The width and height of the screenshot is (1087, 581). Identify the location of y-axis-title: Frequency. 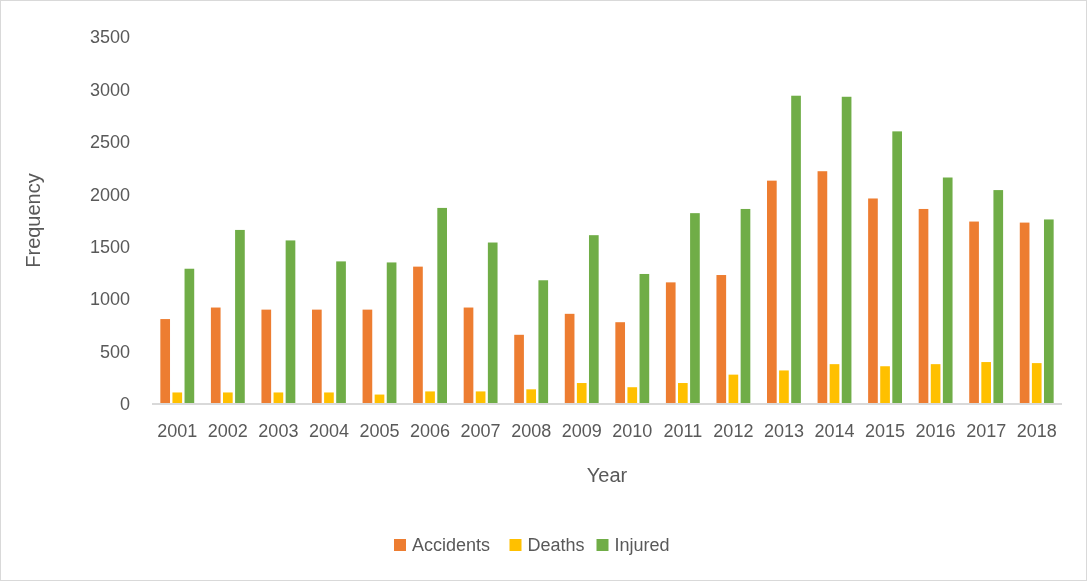
(33, 220).